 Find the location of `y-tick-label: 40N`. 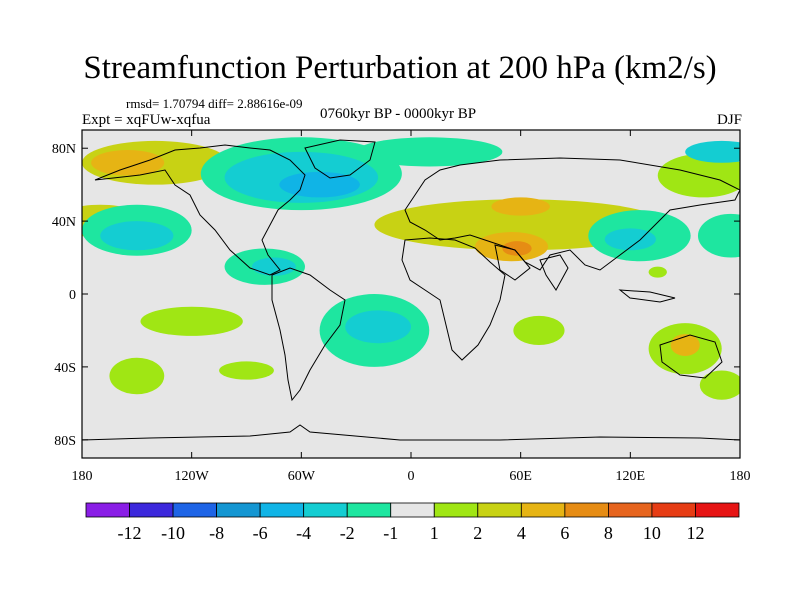

y-tick-label: 40N is located at coordinates (64, 222).